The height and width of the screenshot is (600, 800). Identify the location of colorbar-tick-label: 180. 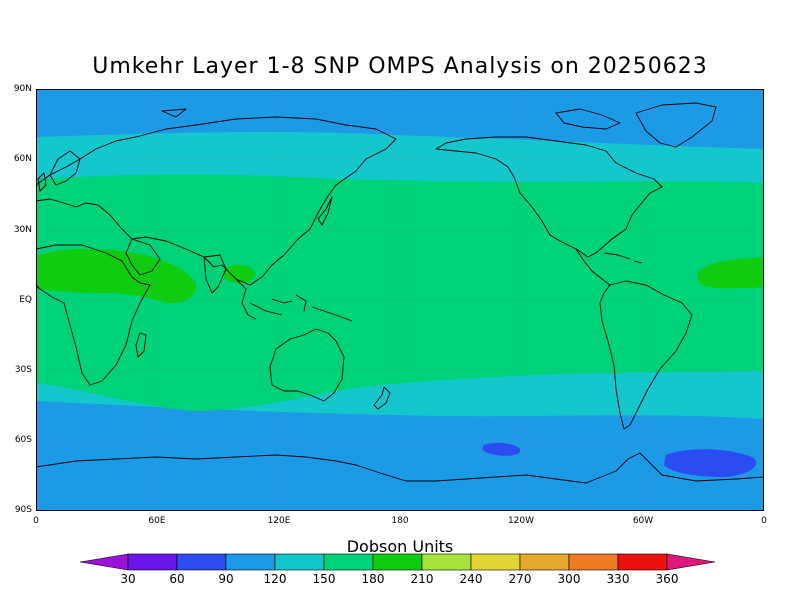
(373, 579).